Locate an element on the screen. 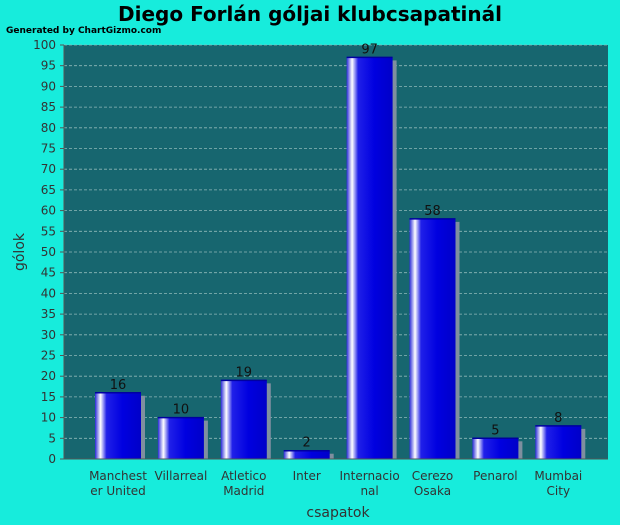 The image size is (620, 525). x-tick-label: Madrid is located at coordinates (243, 491).